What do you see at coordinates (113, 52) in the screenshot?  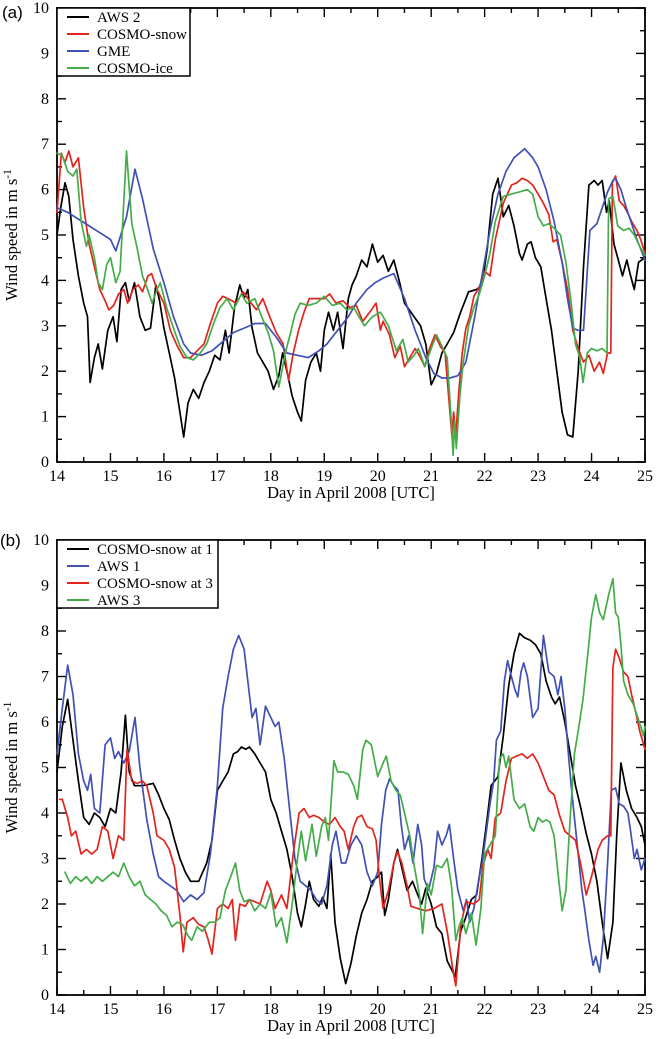 I see `legend-label-3: GME` at bounding box center [113, 52].